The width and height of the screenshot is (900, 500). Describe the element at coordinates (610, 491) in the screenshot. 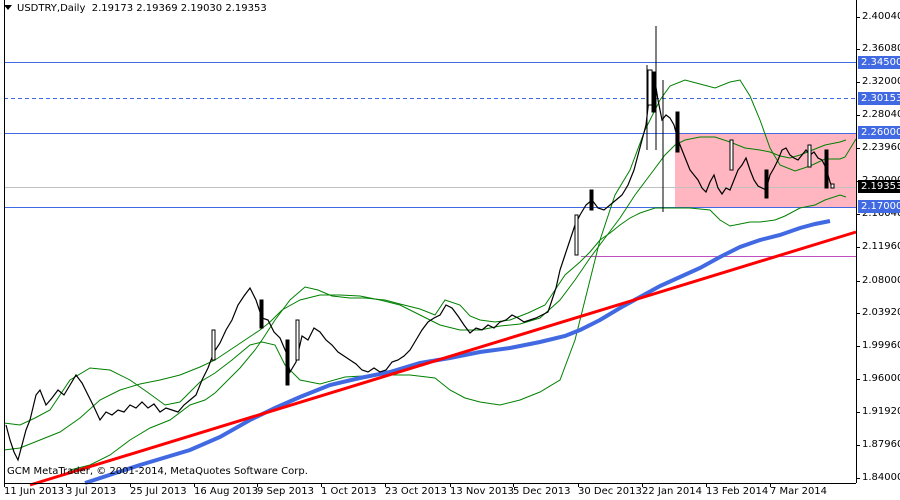

I see `date-tick: 30 Dec 2013` at that location.